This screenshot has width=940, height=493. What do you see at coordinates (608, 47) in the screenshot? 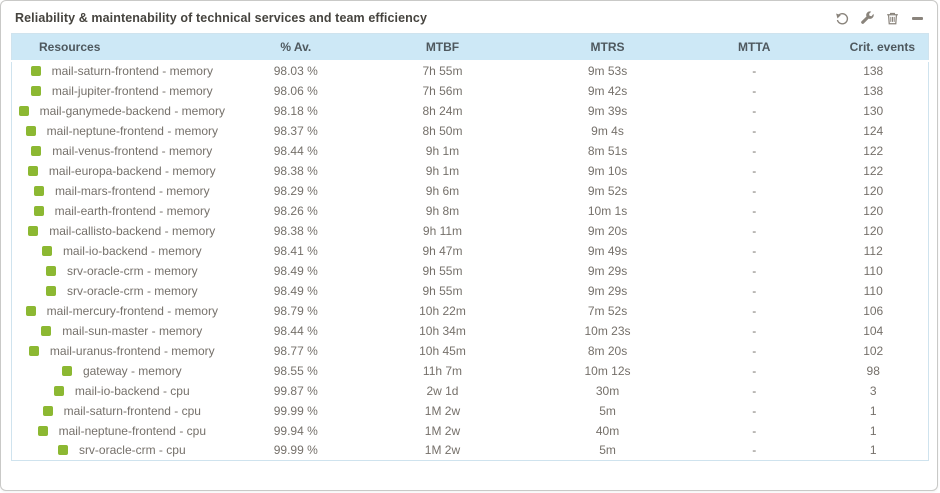
I see `column-header-mtrs: MTRS` at bounding box center [608, 47].